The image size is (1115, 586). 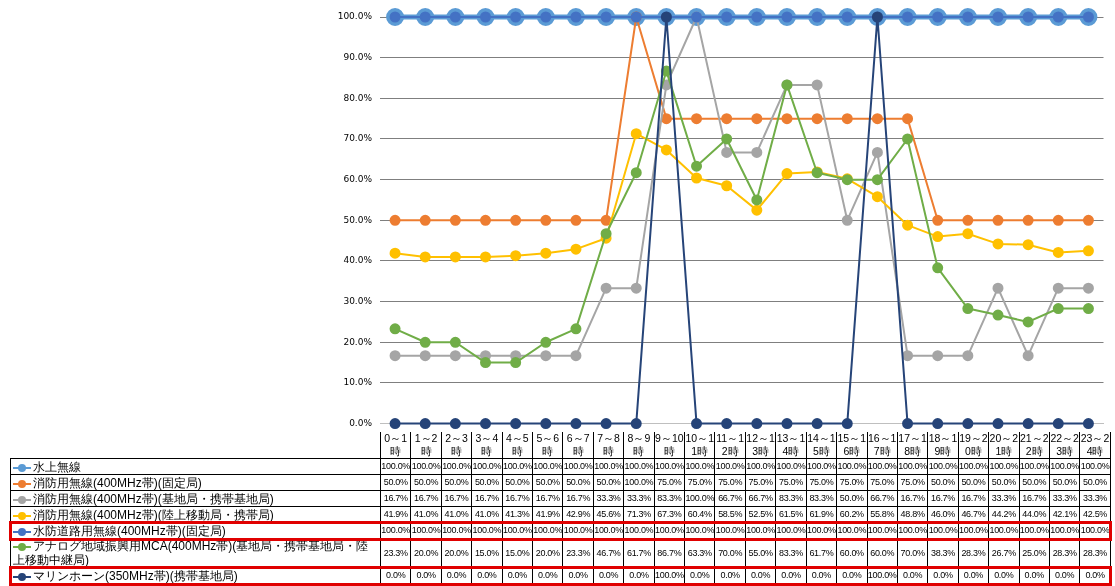 What do you see at coordinates (487, 445) in the screenshot?
I see `x-tick-label: 3～4時` at bounding box center [487, 445].